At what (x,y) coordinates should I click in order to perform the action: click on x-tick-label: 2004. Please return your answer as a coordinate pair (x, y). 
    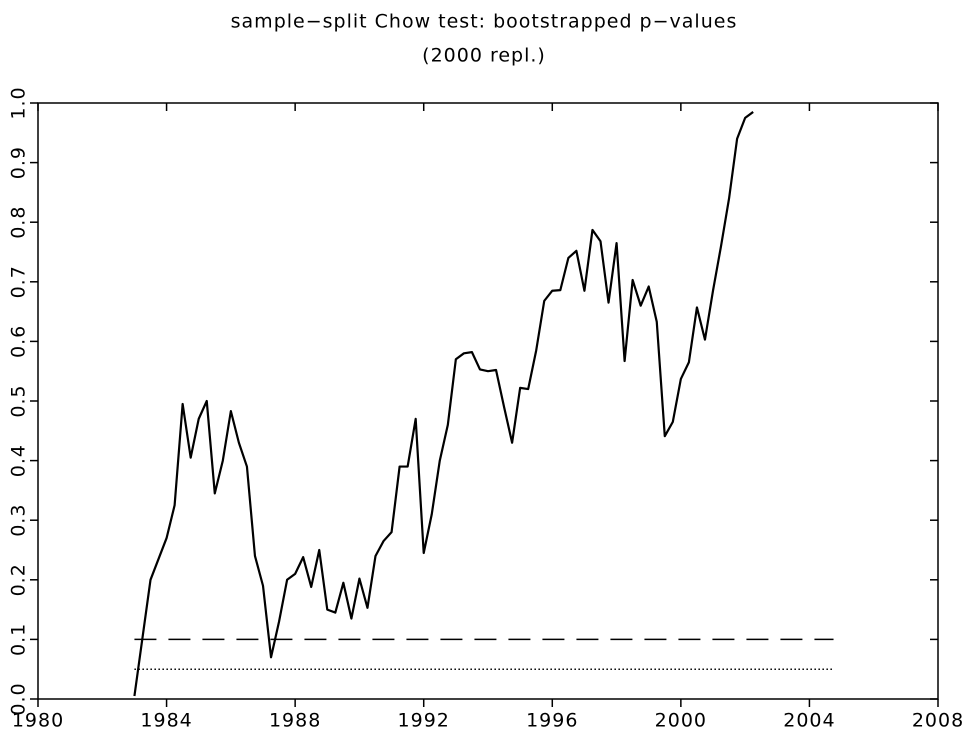
    Looking at the image, I should click on (809, 721).